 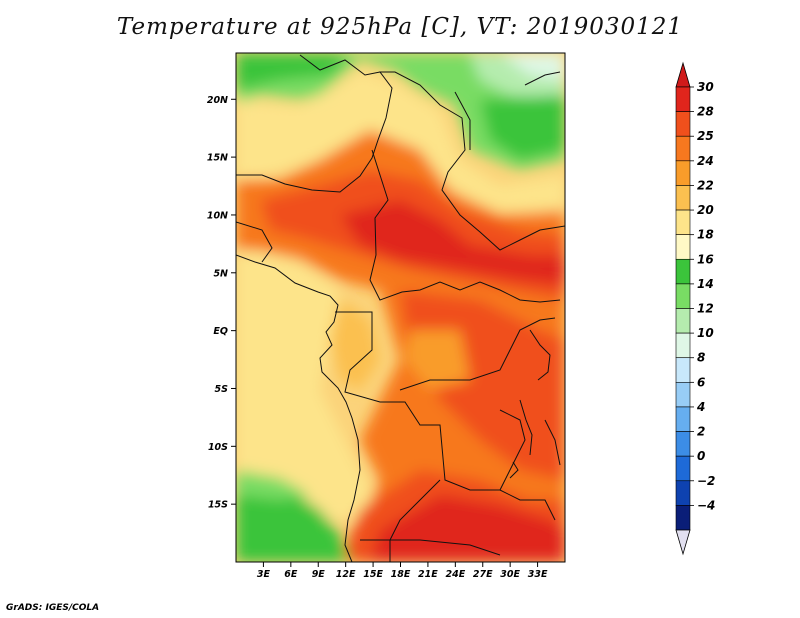 What do you see at coordinates (428, 574) in the screenshot?
I see `lon-tick-label: 21E` at bounding box center [428, 574].